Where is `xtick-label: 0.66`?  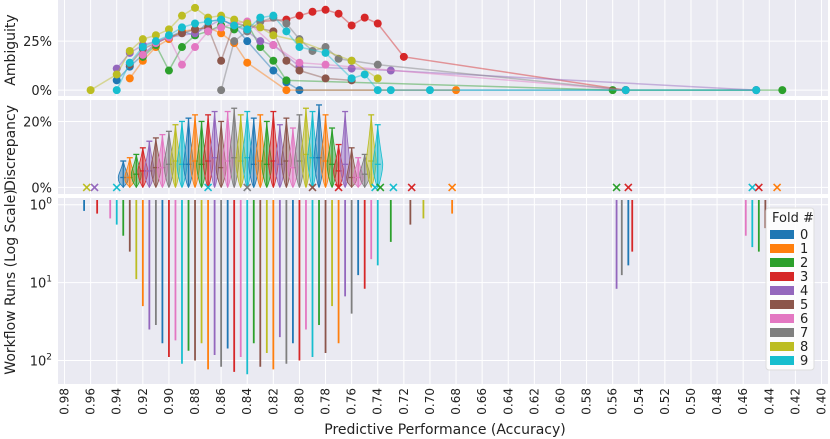 xtick-label: 0.66 is located at coordinates (482, 401).